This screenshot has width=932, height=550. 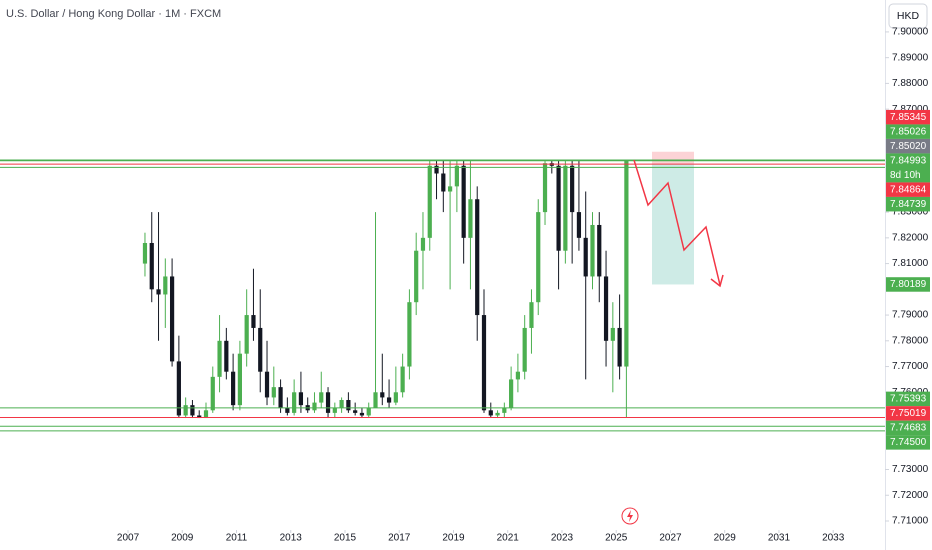 I want to click on price-label: 7.74500, so click(x=908, y=442).